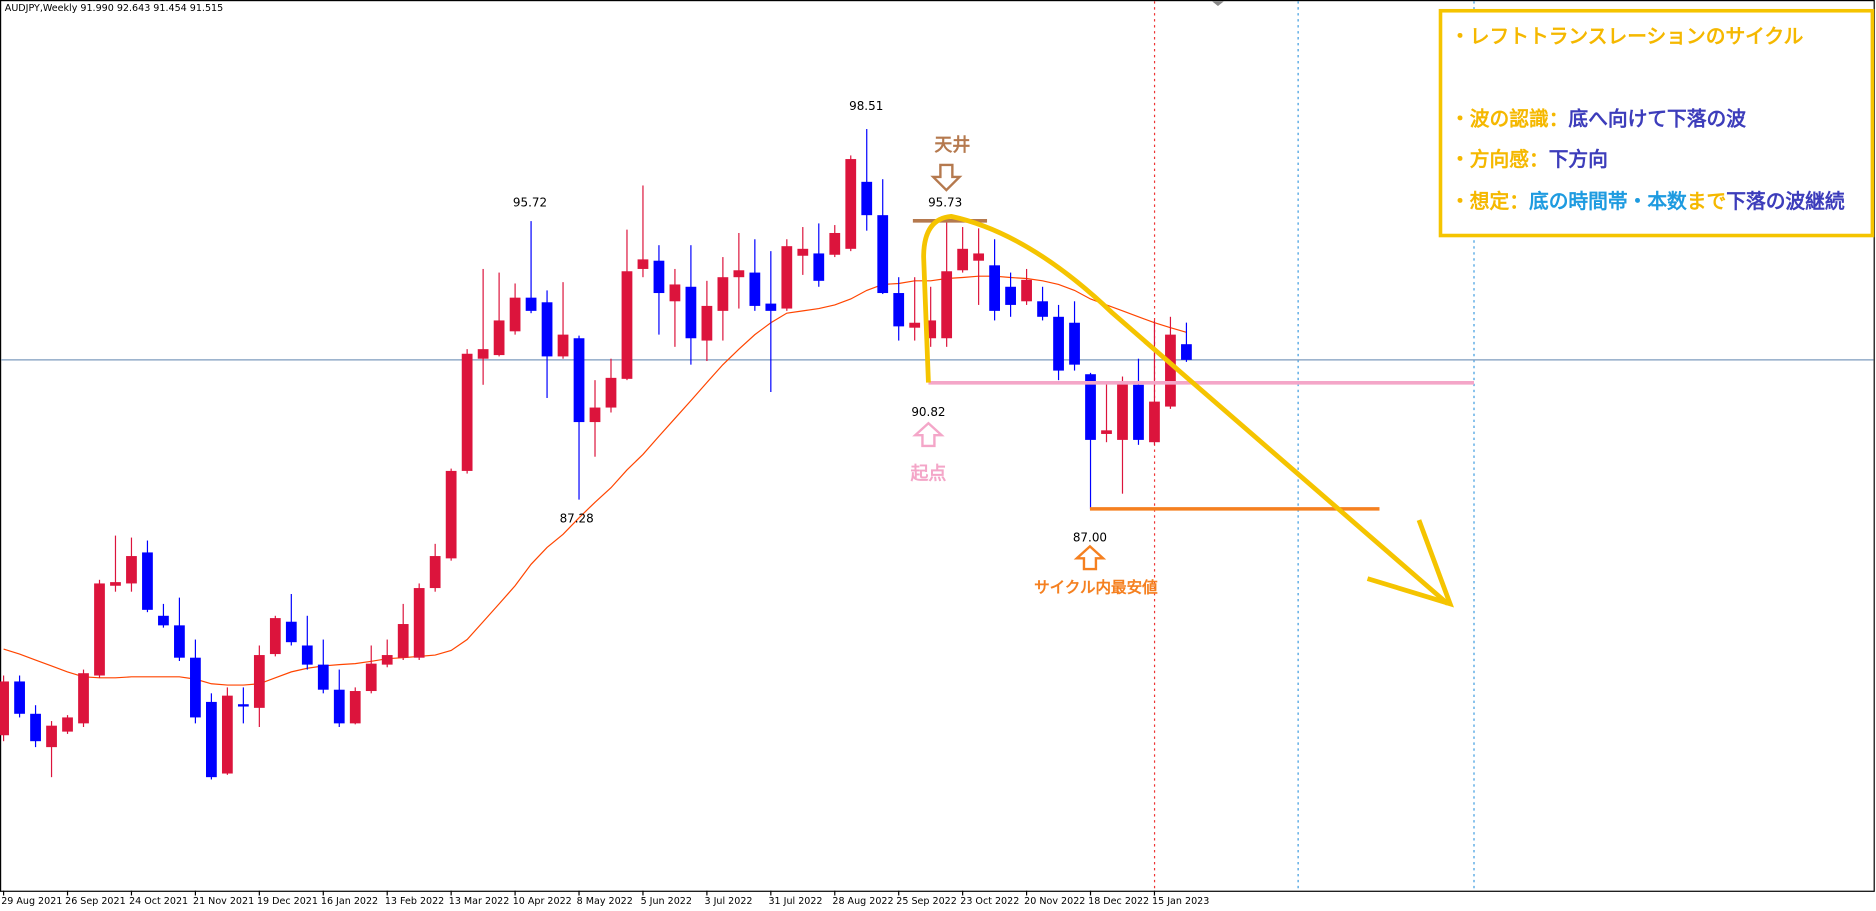 This screenshot has width=1876, height=911. What do you see at coordinates (1090, 537) in the screenshot?
I see `level-price-label: 87.00` at bounding box center [1090, 537].